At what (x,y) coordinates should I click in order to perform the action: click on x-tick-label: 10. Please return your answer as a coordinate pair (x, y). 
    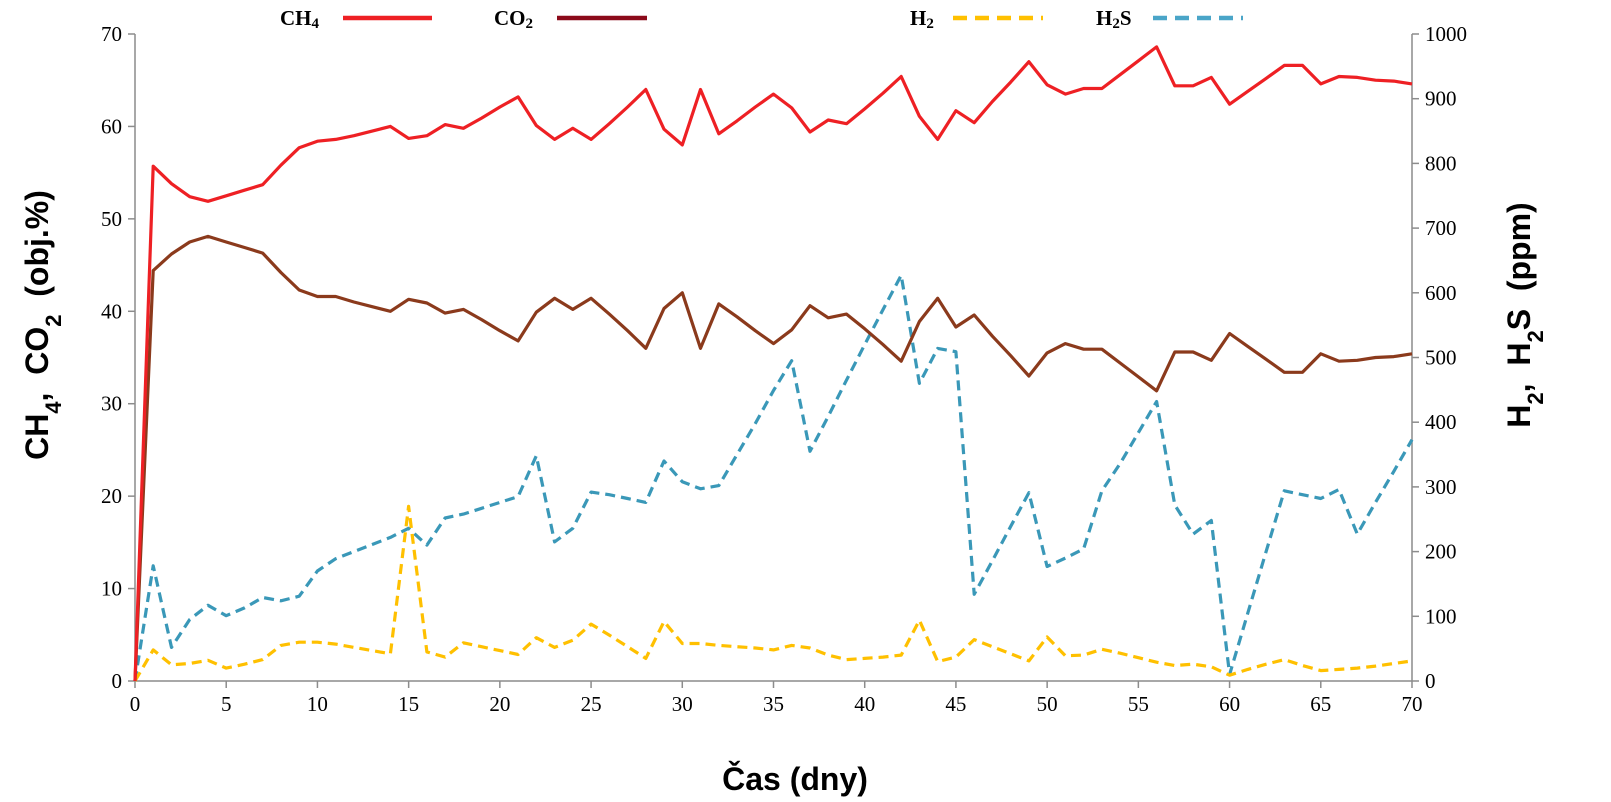
    Looking at the image, I should click on (317, 704).